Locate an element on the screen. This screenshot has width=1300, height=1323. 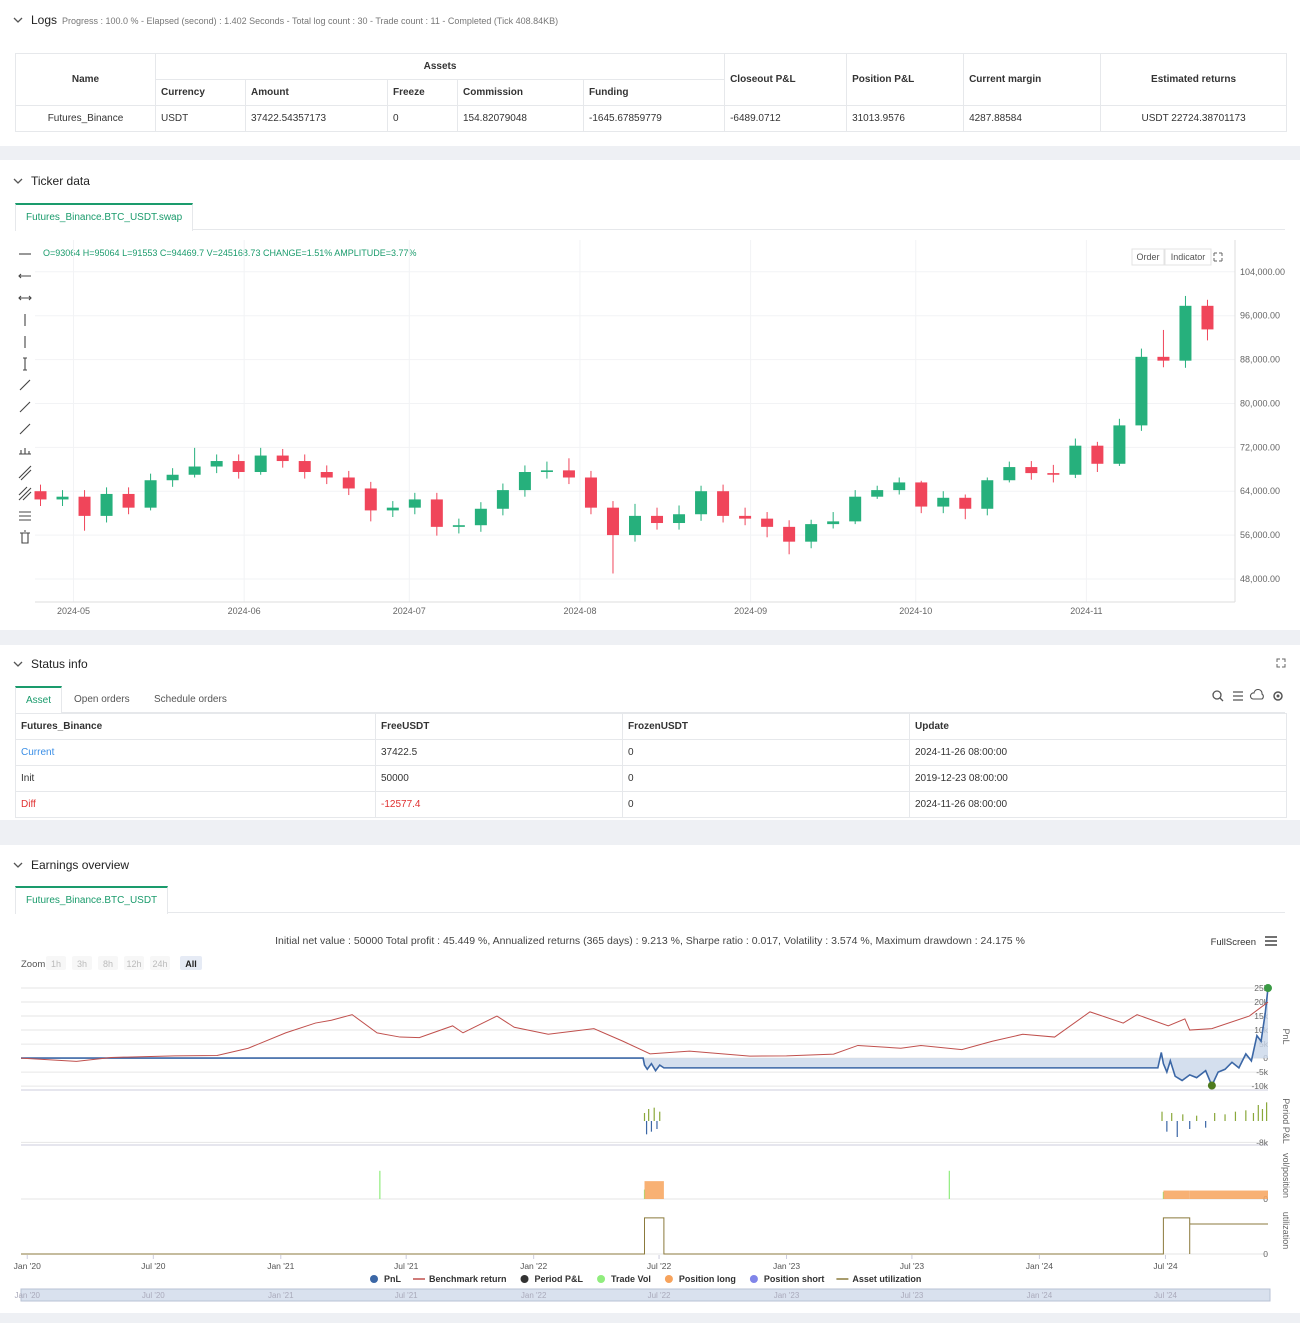
cell: -6489.0712 is located at coordinates (786, 118).